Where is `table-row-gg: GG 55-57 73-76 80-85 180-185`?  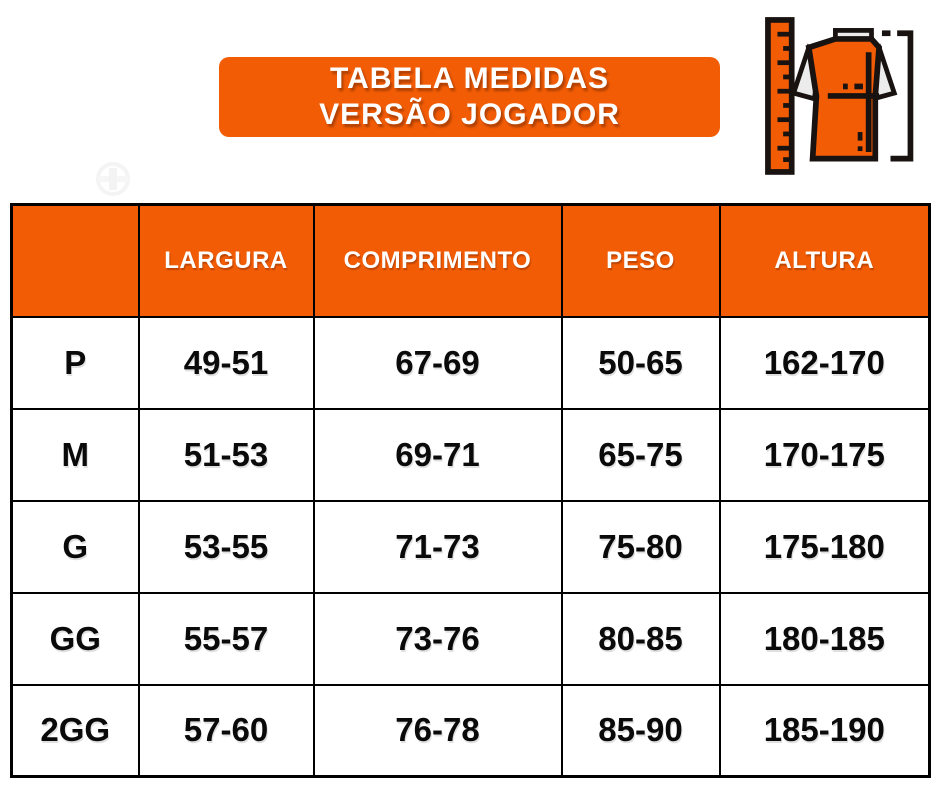 table-row-gg: GG 55-57 73-76 80-85 180-185 is located at coordinates (470, 638).